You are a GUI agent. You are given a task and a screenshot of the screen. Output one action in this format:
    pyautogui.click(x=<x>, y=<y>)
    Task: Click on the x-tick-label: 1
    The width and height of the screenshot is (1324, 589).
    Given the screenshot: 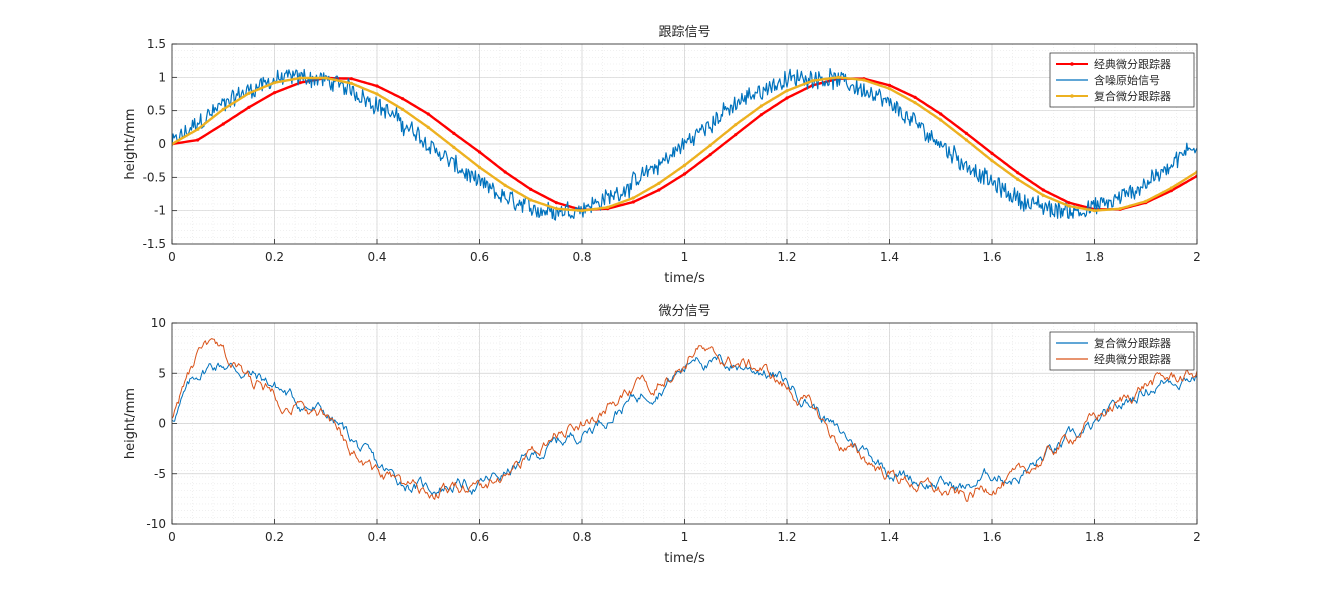 What is the action you would take?
    pyautogui.click(x=685, y=537)
    